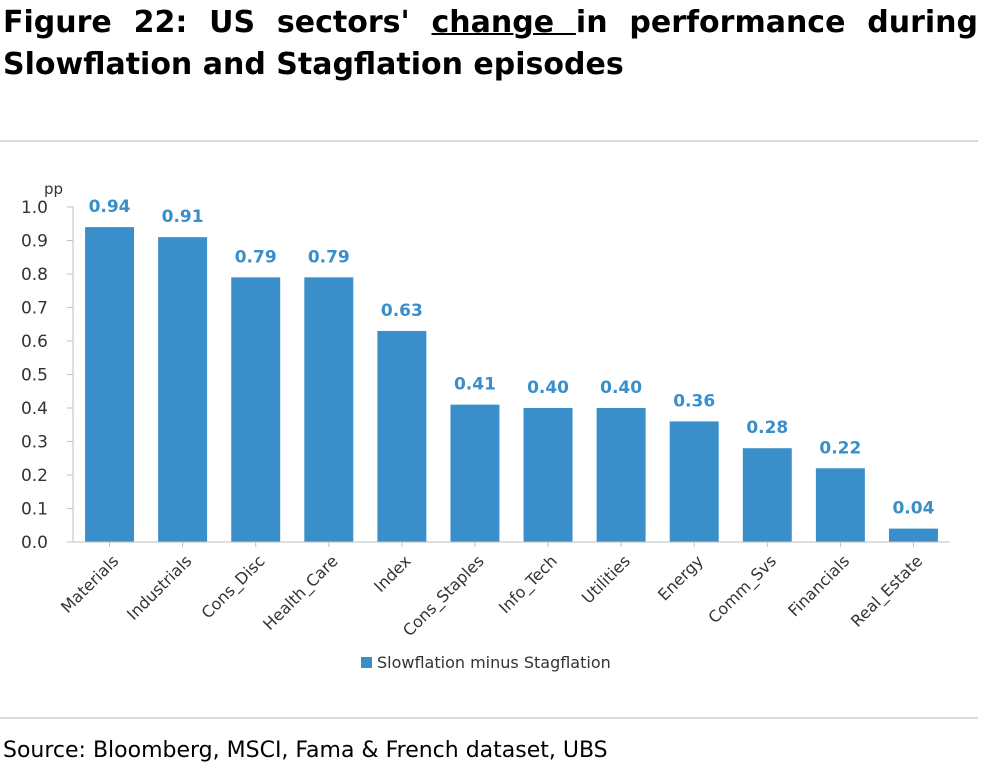 This screenshot has height=768, width=990. Describe the element at coordinates (34, 376) in the screenshot. I see `y-tick-label: 0.5` at that location.